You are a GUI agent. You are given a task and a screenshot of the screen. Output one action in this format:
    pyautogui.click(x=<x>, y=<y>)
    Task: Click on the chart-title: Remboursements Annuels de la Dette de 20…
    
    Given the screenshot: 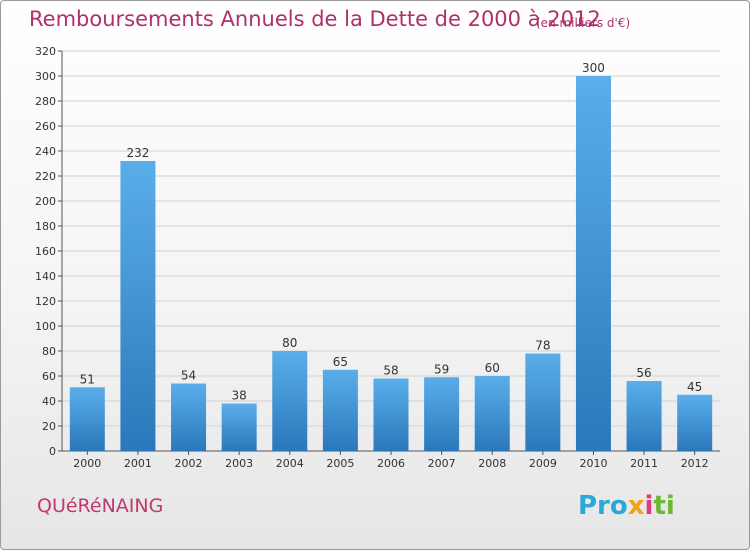 What is the action you would take?
    pyautogui.click(x=315, y=19)
    